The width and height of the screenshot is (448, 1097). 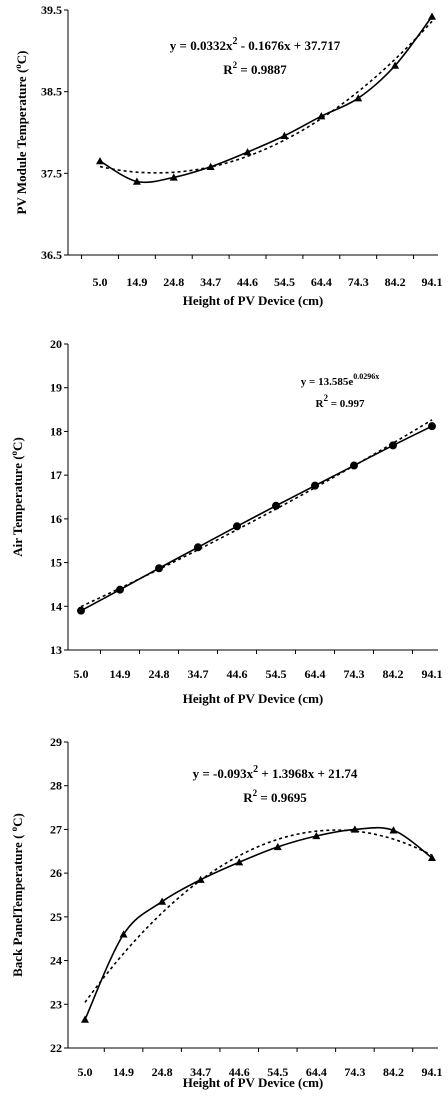 What do you see at coordinates (21, 142) in the screenshot?
I see `y-axis-title-main: PV Module Temperature (` at bounding box center [21, 142].